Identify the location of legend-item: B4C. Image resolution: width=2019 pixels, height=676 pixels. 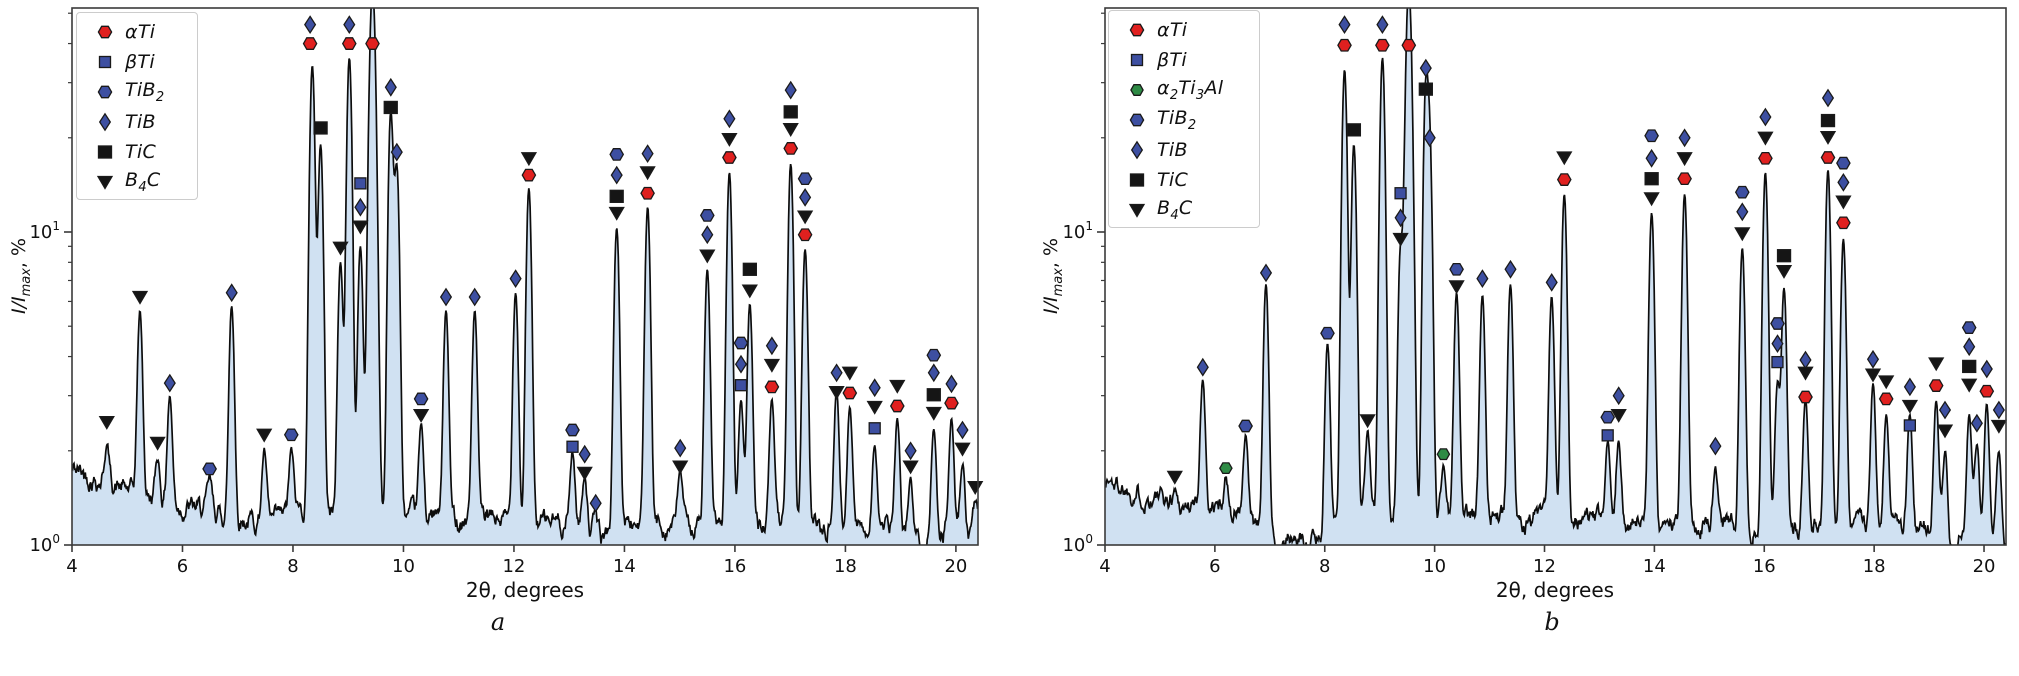
(141, 182).